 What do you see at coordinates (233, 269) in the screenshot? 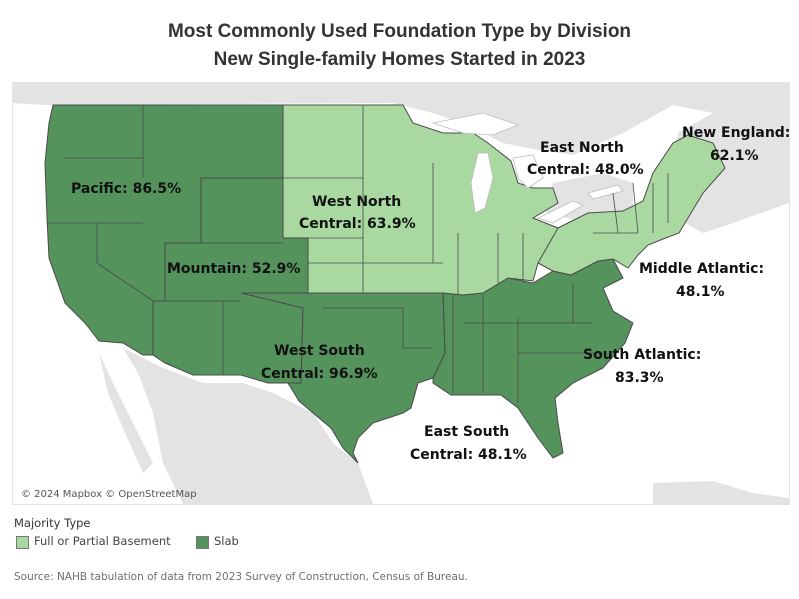
I see `label-mountain: Mountain: 52.9%` at bounding box center [233, 269].